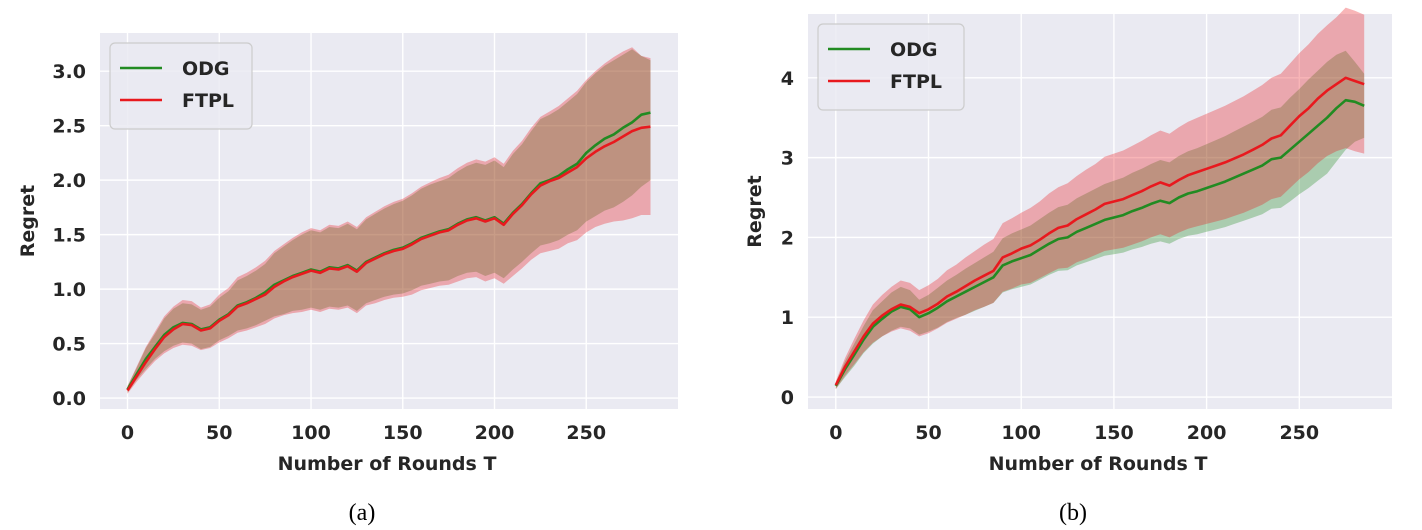 This screenshot has height=530, width=1422. I want to click on y-tick-label: 2, so click(787, 238).